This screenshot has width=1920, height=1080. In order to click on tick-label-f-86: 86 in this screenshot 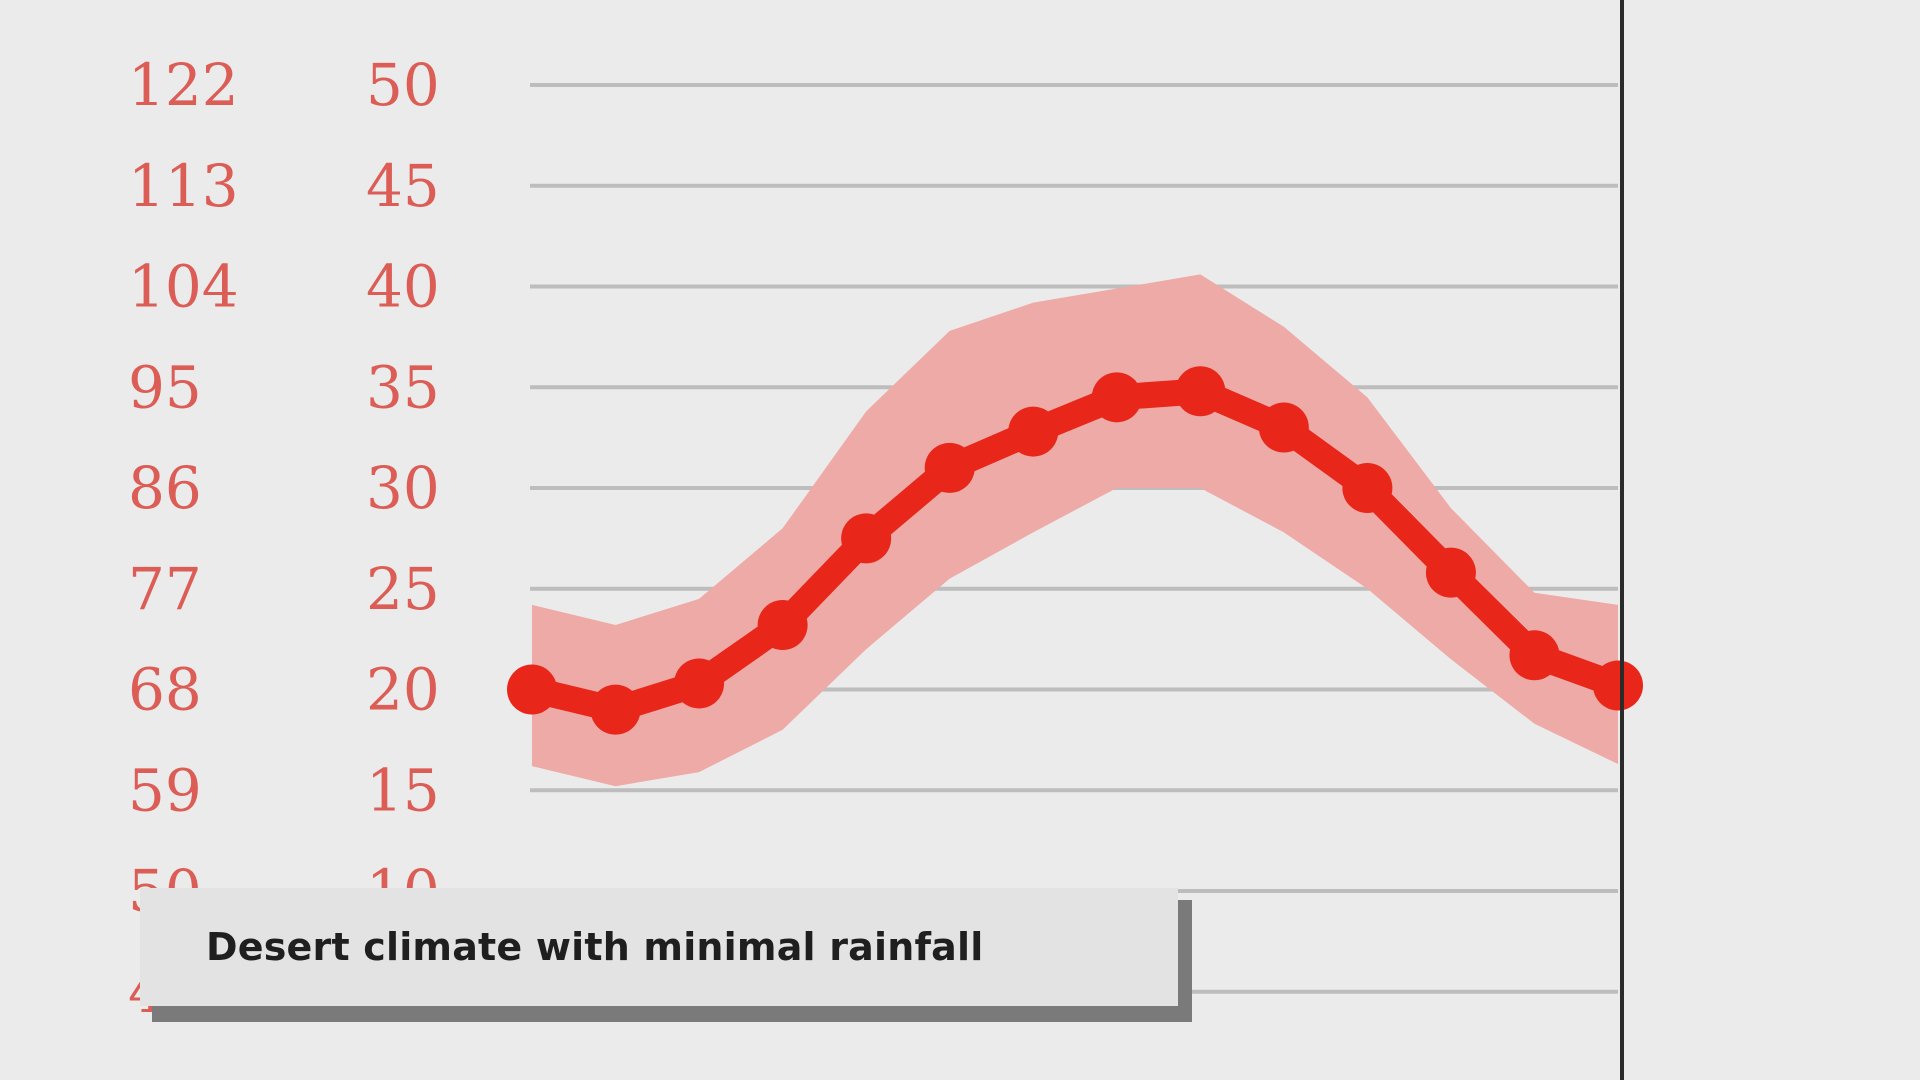, I will do `click(165, 488)`.